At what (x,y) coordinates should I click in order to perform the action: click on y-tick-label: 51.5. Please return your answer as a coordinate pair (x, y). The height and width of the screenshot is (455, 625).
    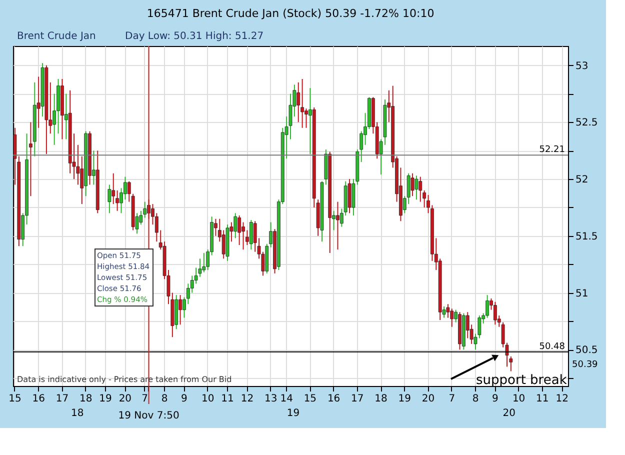
    Looking at the image, I should click on (587, 236).